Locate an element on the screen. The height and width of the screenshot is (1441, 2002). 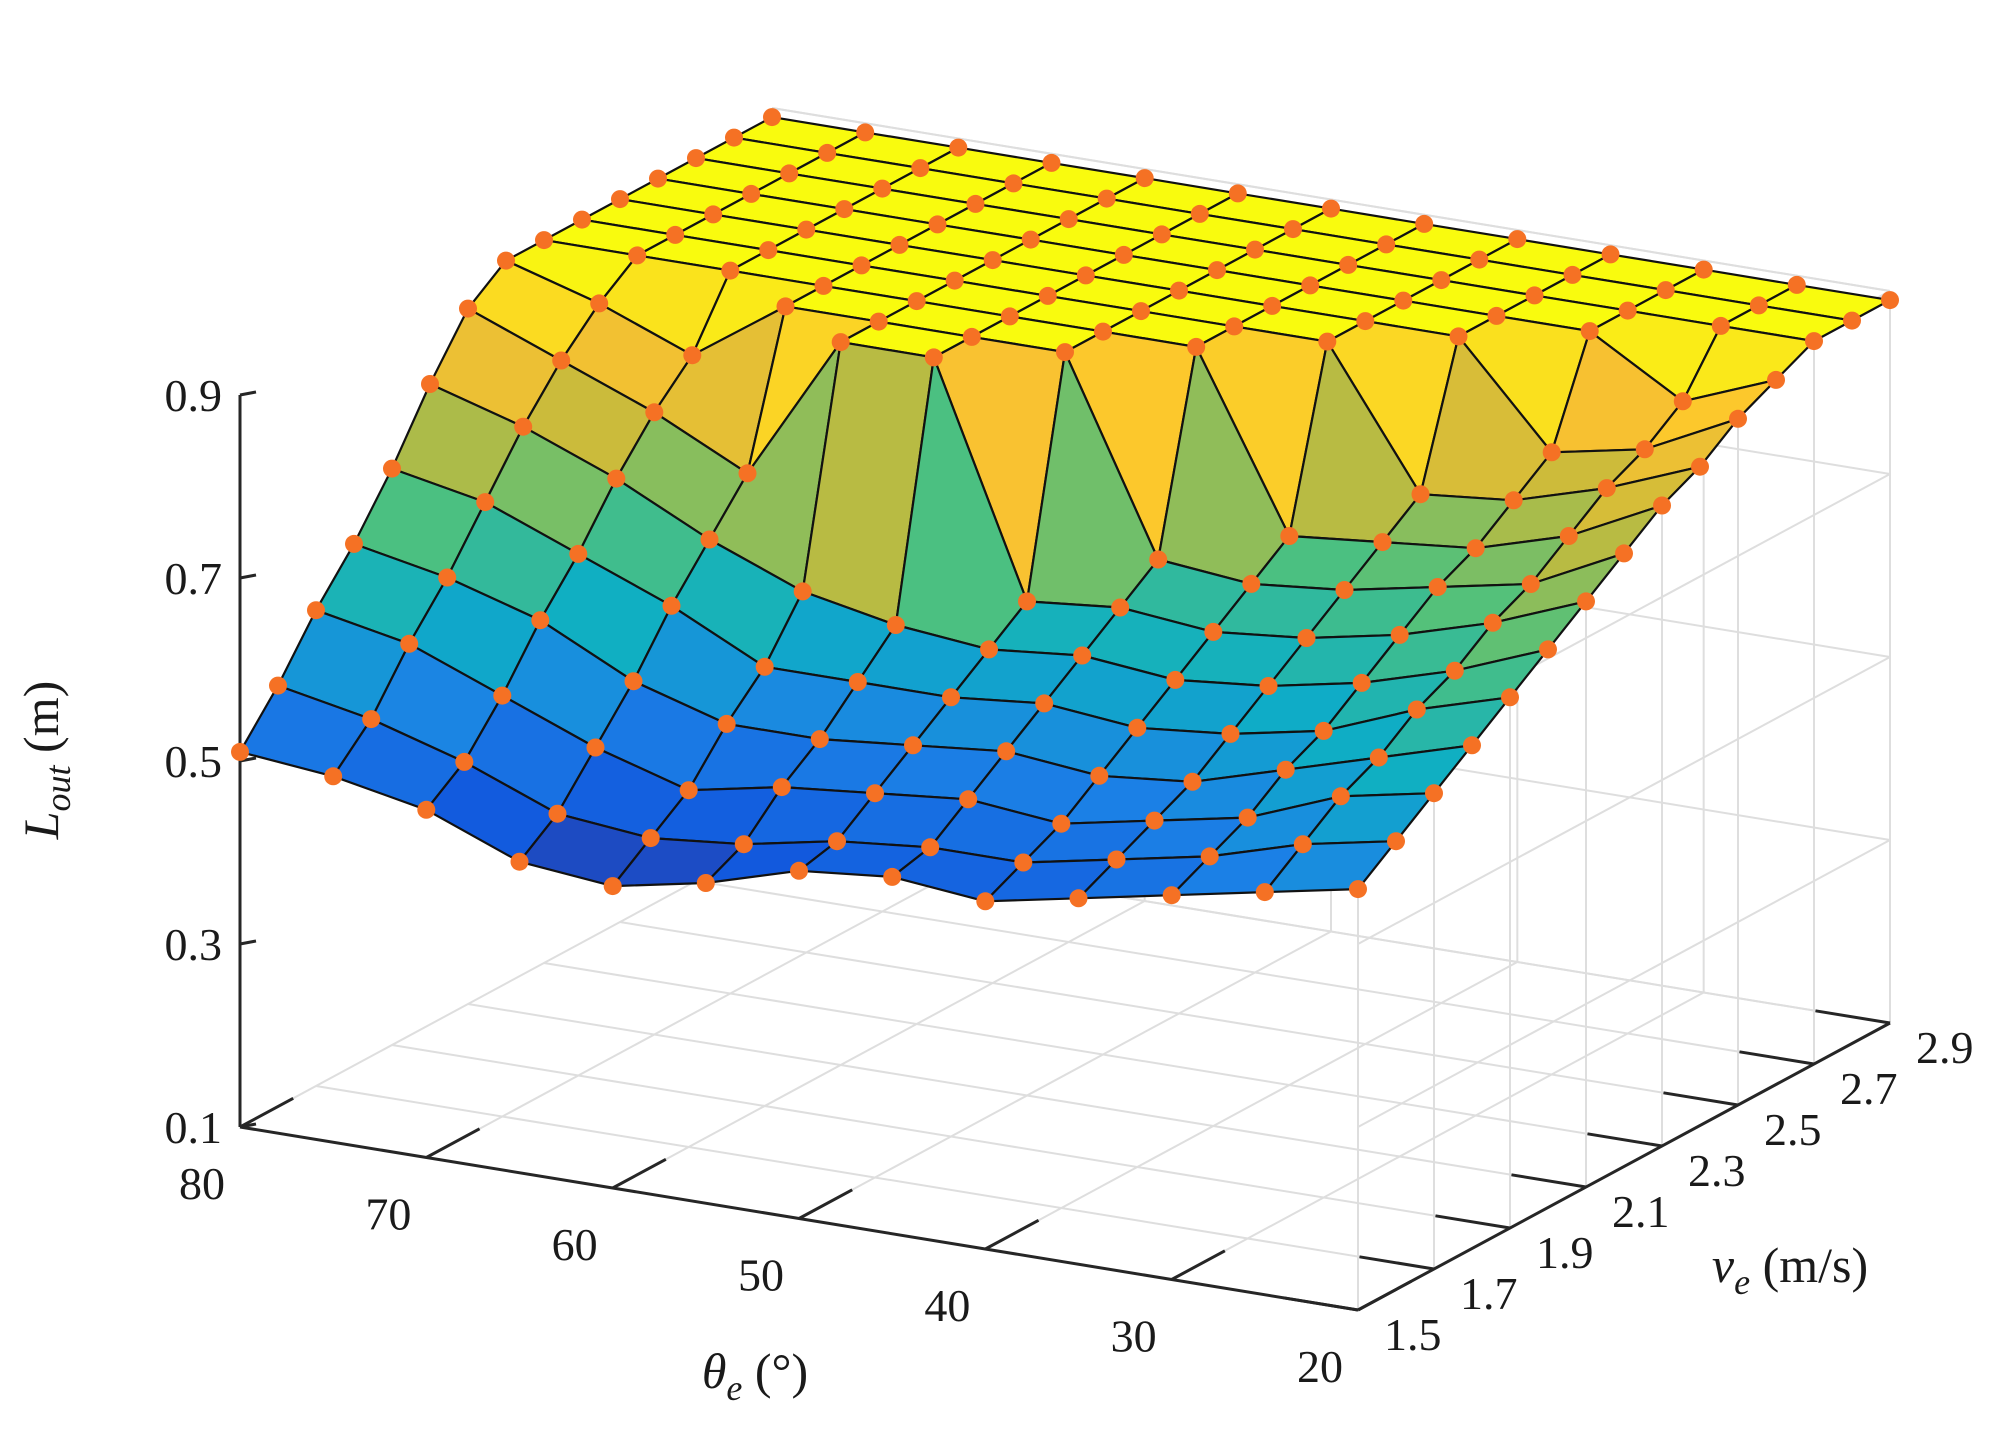
z-tick-label: 0.7 is located at coordinates (194, 578).